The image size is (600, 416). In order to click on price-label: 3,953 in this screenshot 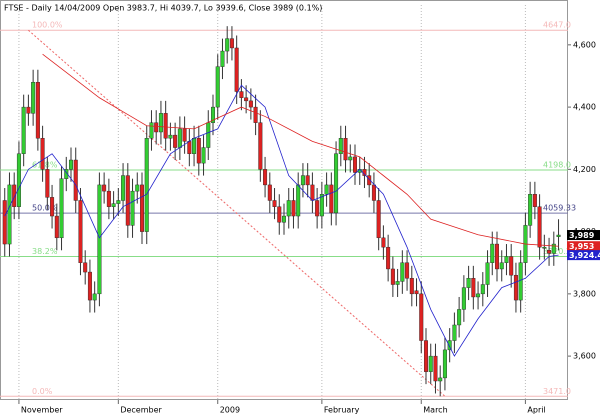, I will do `click(581, 246)`.